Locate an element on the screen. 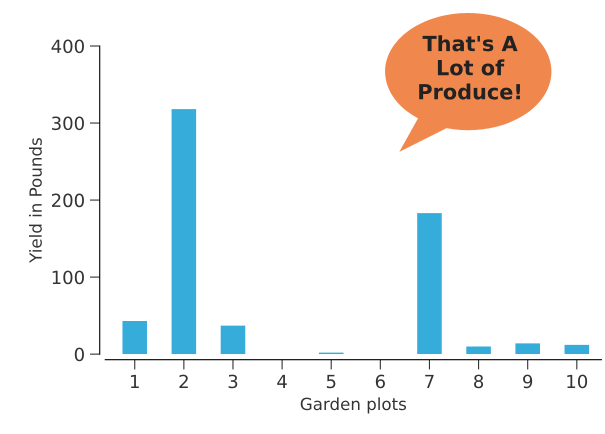 Image resolution: width=605 pixels, height=434 pixels. x-tick-label: 2 is located at coordinates (183, 381).